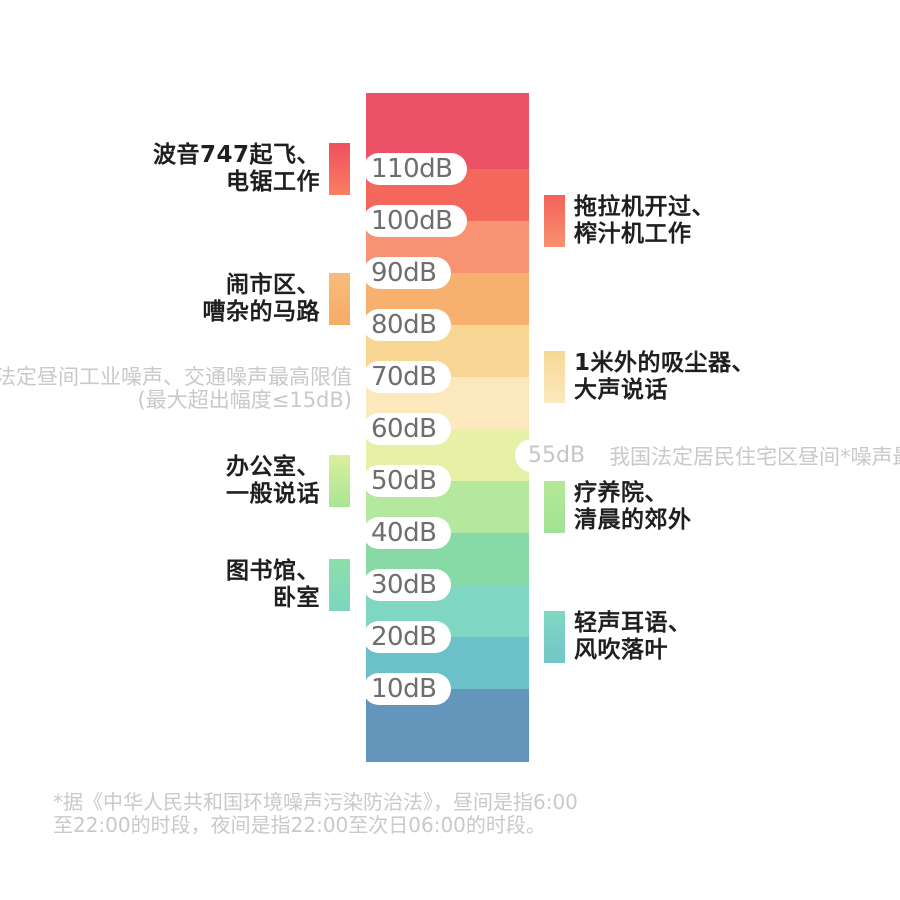  What do you see at coordinates (644, 207) in the screenshot?
I see `annotation-text-line: 拖拉机开过、` at bounding box center [644, 207].